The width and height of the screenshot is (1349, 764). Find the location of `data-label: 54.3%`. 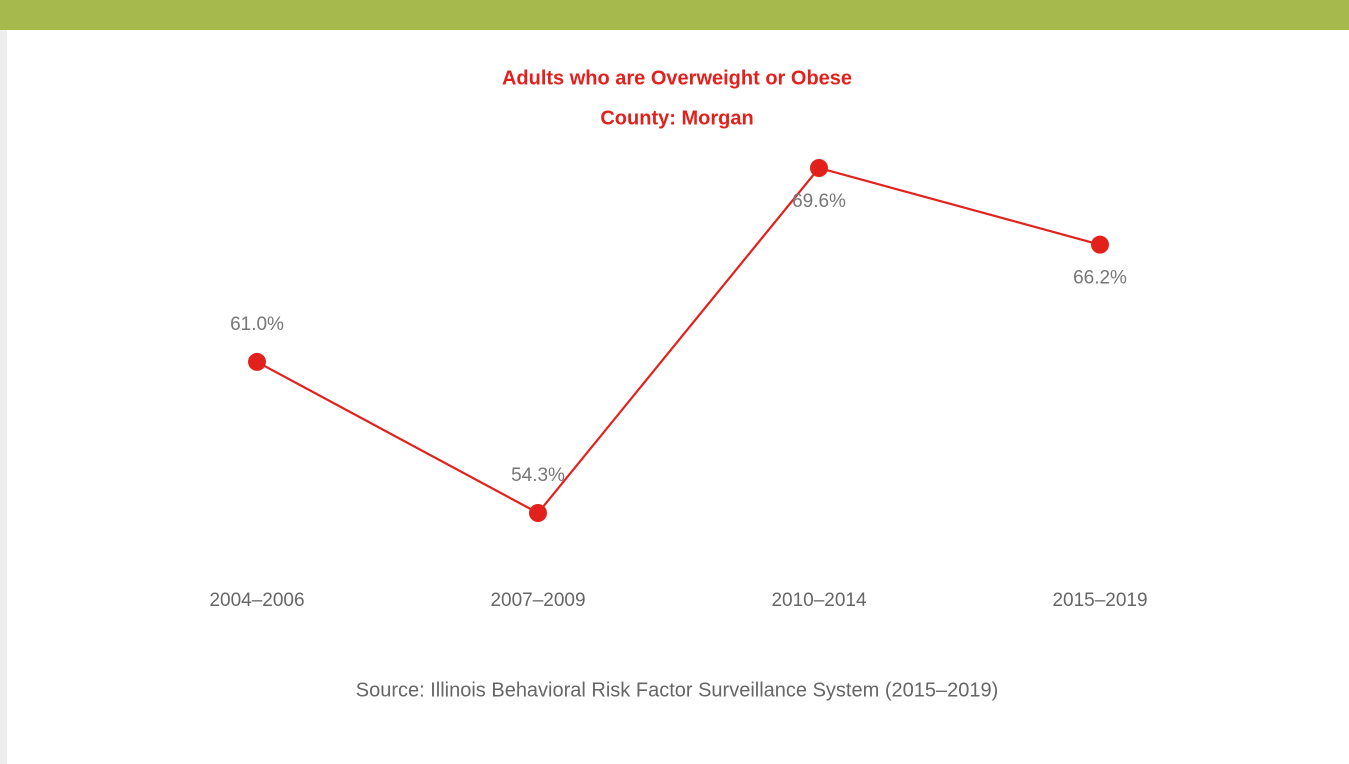

data-label: 54.3% is located at coordinates (538, 475).